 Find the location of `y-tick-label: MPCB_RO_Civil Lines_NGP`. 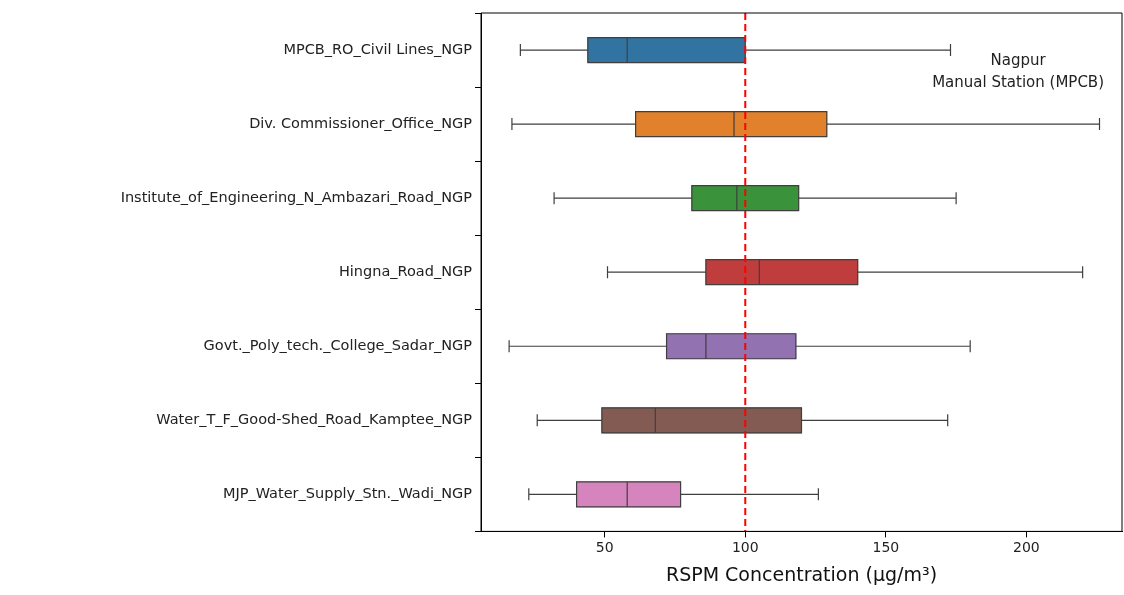

y-tick-label: MPCB_RO_Civil Lines_NGP is located at coordinates (378, 48).